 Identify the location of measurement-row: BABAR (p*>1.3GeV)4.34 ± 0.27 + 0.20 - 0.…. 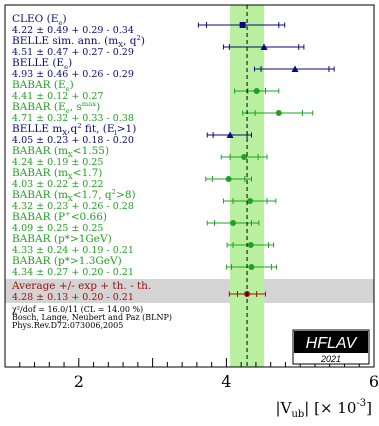
(145, 266).